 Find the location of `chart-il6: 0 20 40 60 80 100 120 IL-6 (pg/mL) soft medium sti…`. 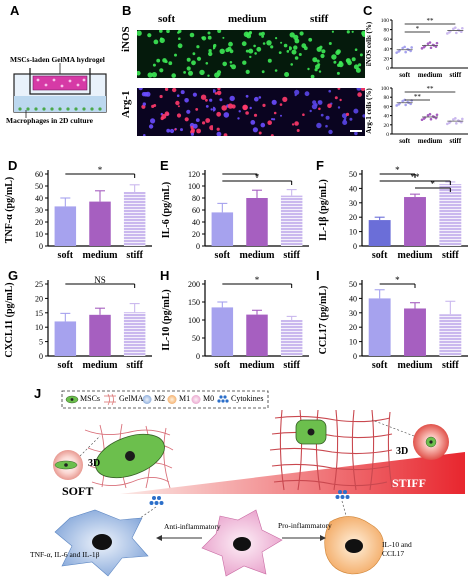

chart-il6: 0 20 40 60 80 100 120 IL-6 (pg/mL) soft medium sti… is located at coordinates (235, 215).